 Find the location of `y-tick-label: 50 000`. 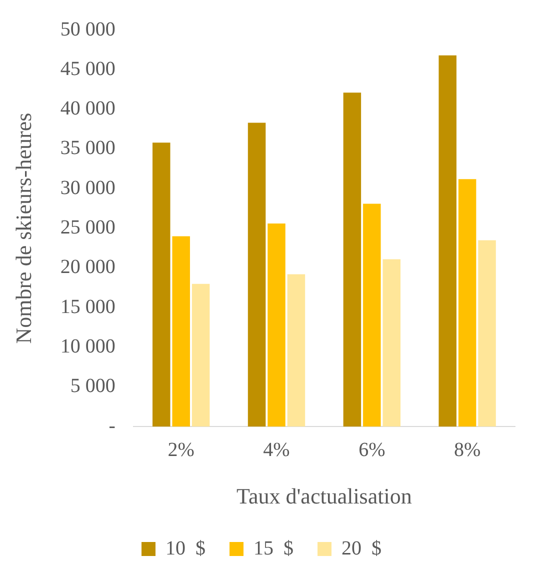

y-tick-label: 50 000 is located at coordinates (88, 29).